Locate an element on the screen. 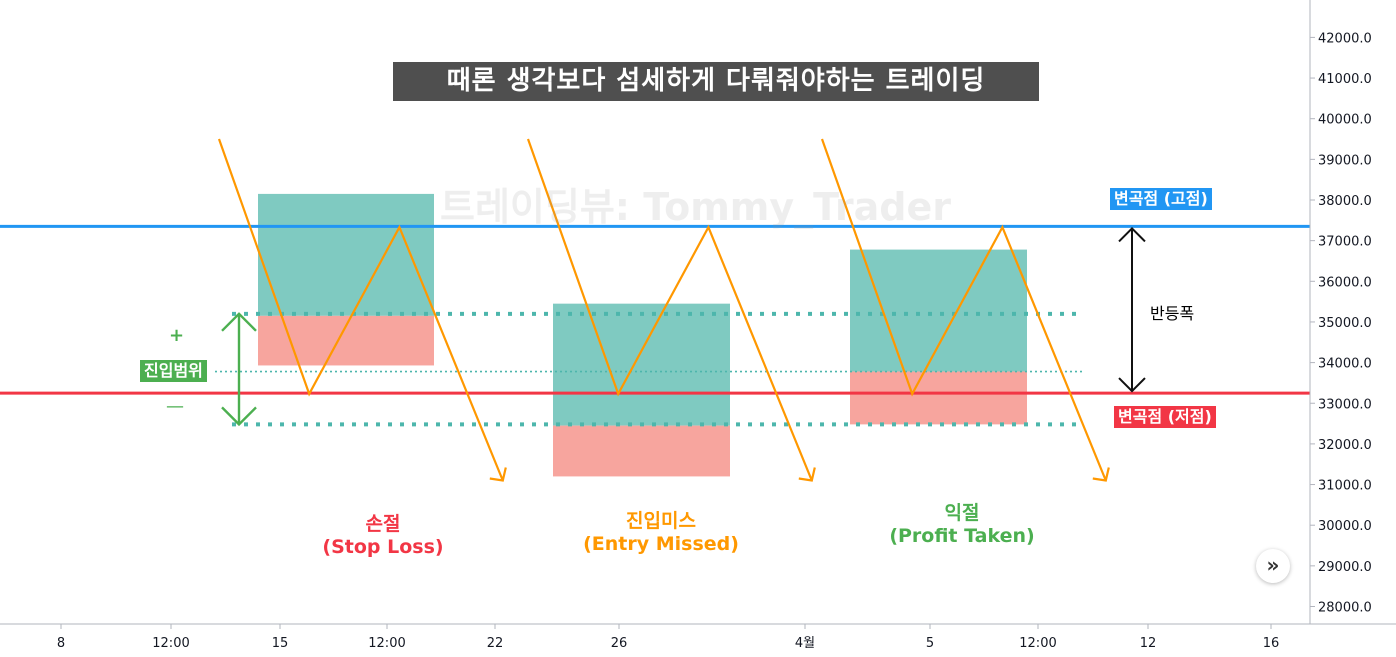 This screenshot has height=657, width=1396. rebound-arrow-head-top is located at coordinates (1132, 235).